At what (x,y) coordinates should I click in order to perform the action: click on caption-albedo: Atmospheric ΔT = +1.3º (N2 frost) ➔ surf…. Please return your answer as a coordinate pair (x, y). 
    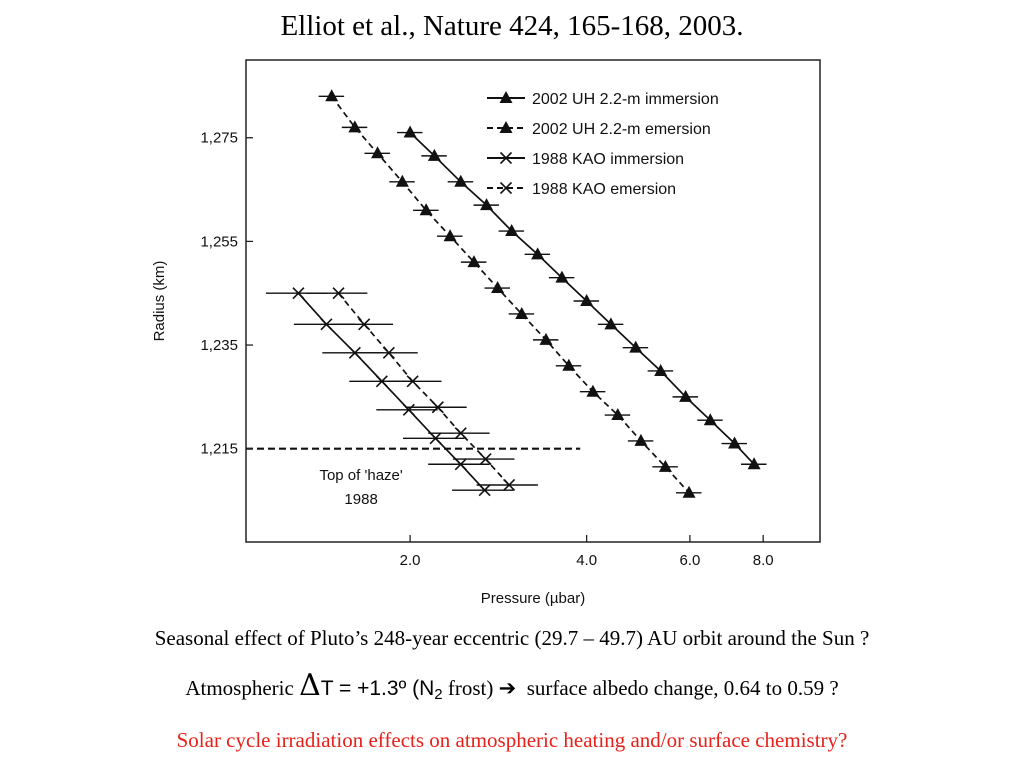
    Looking at the image, I should click on (512, 685).